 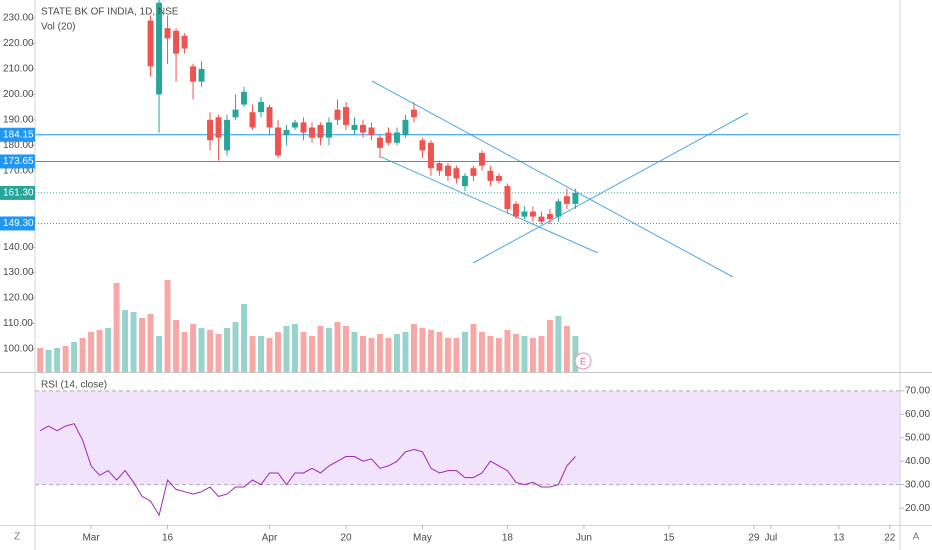 What do you see at coordinates (18, 247) in the screenshot?
I see `y-tick-label: 140.00` at bounding box center [18, 247].